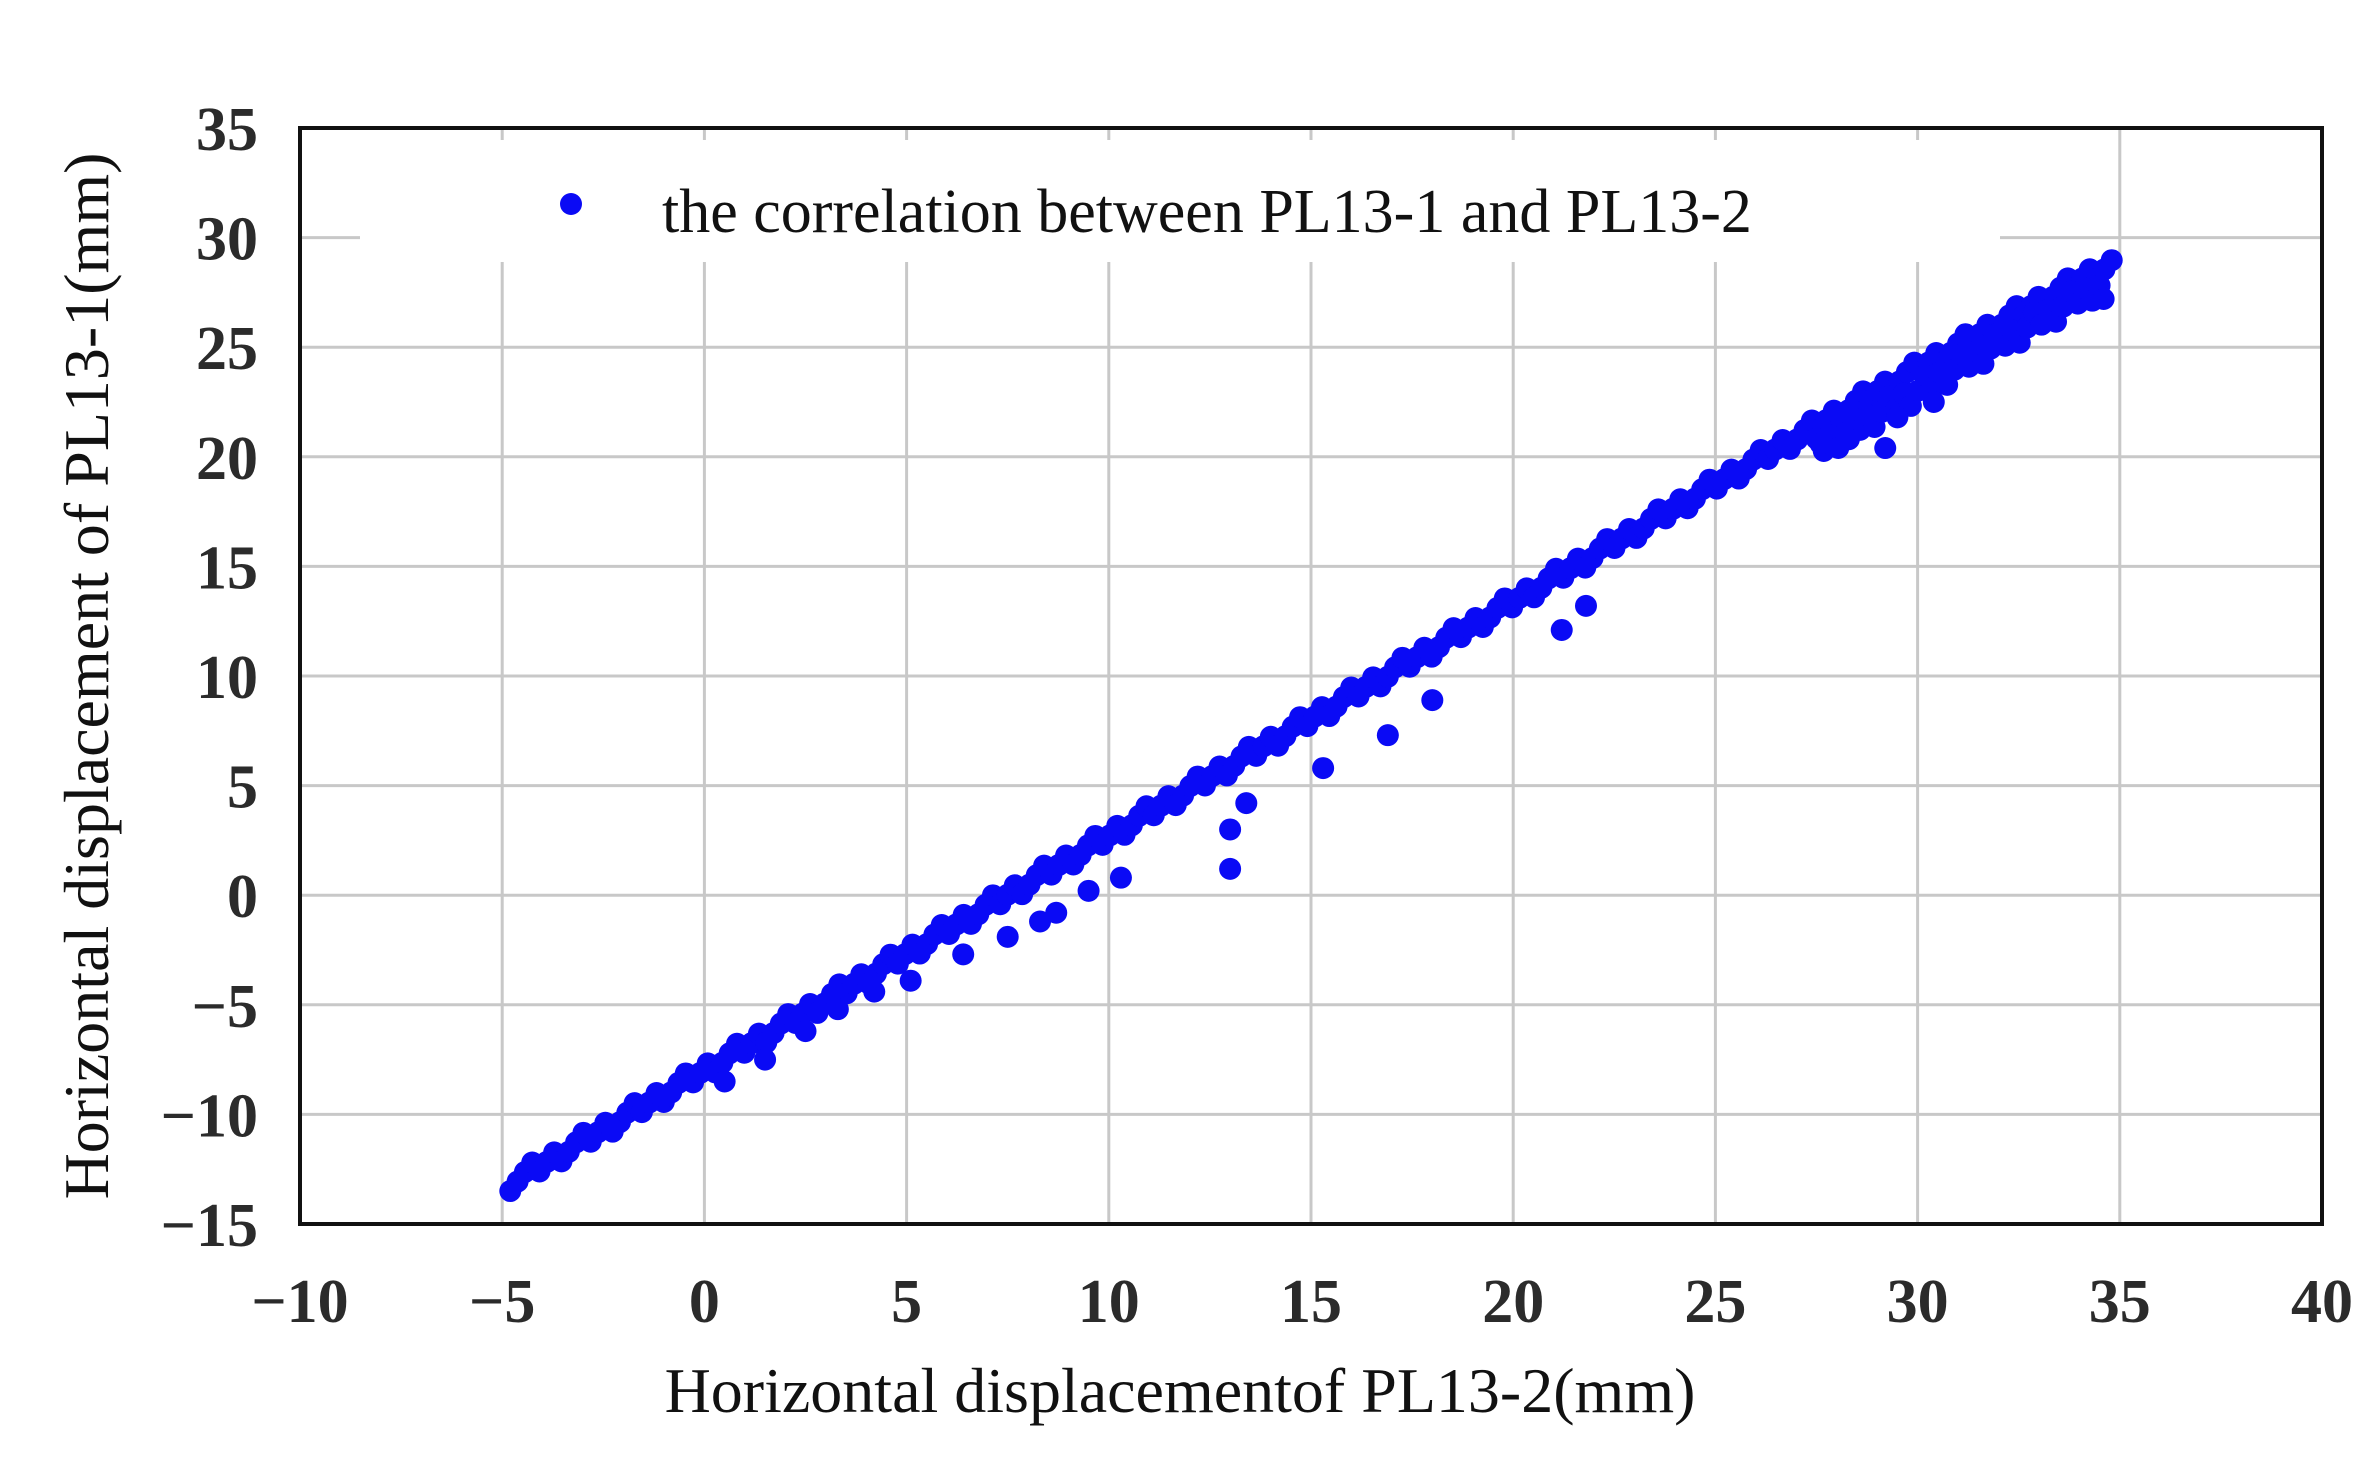 This screenshot has width=2372, height=1472. Describe the element at coordinates (227, 568) in the screenshot. I see `y-tick-label: 15` at that location.